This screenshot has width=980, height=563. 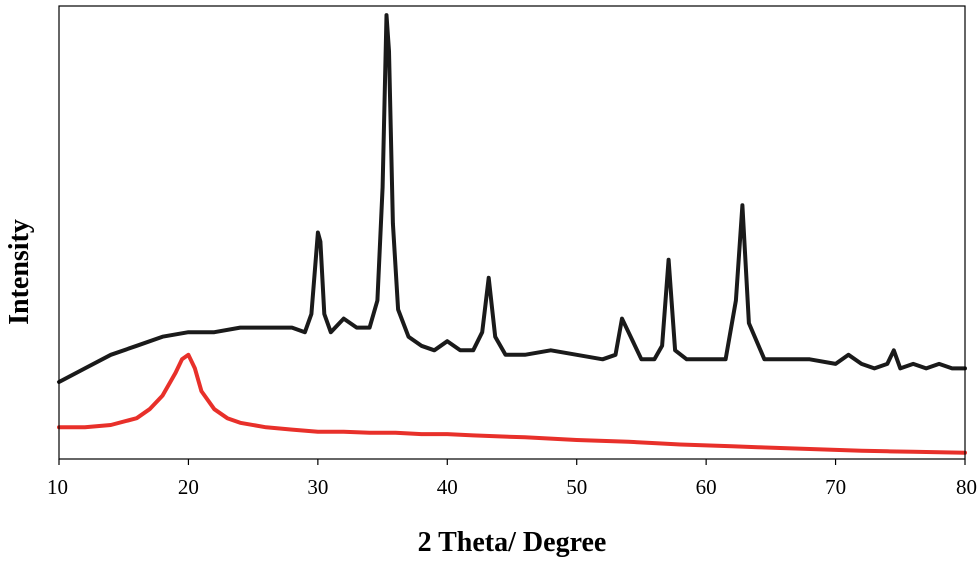 I want to click on x-tick-label: 20, so click(x=188, y=487).